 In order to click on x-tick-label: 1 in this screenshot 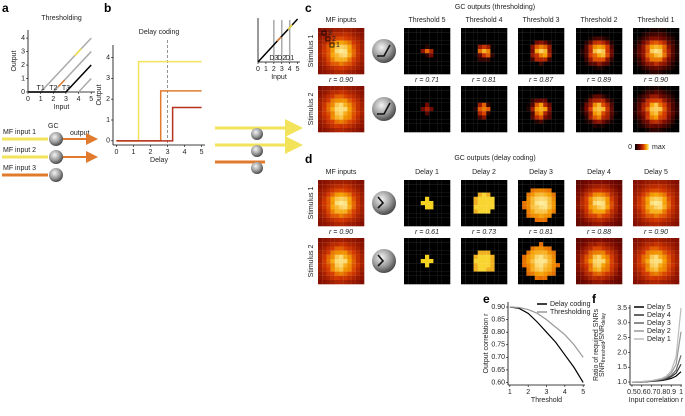, I will do `click(510, 392)`.